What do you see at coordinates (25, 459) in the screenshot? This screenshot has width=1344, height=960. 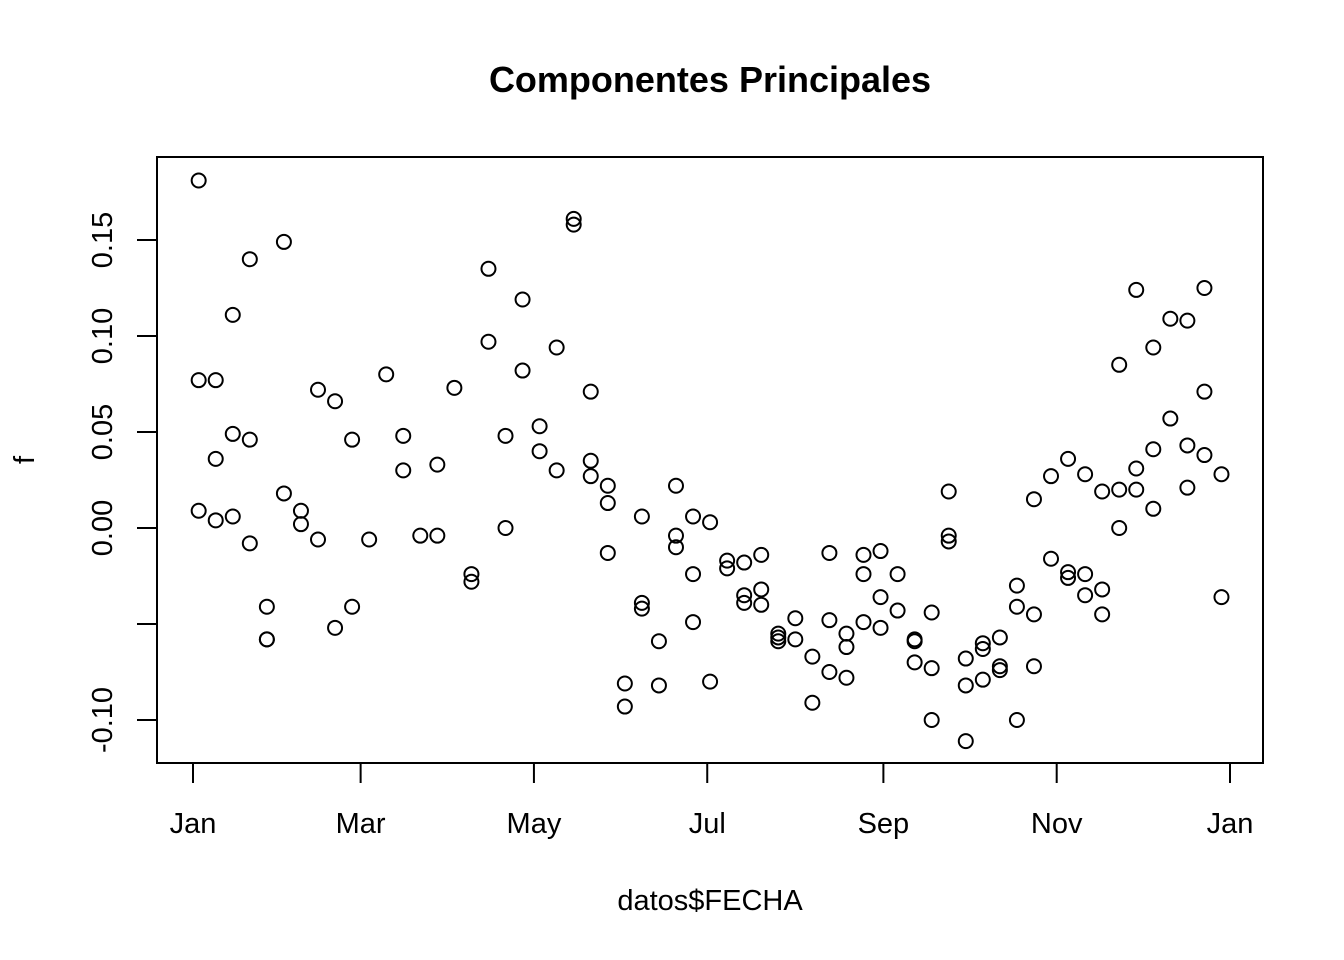 I see `y-axis-label: f` at bounding box center [25, 459].